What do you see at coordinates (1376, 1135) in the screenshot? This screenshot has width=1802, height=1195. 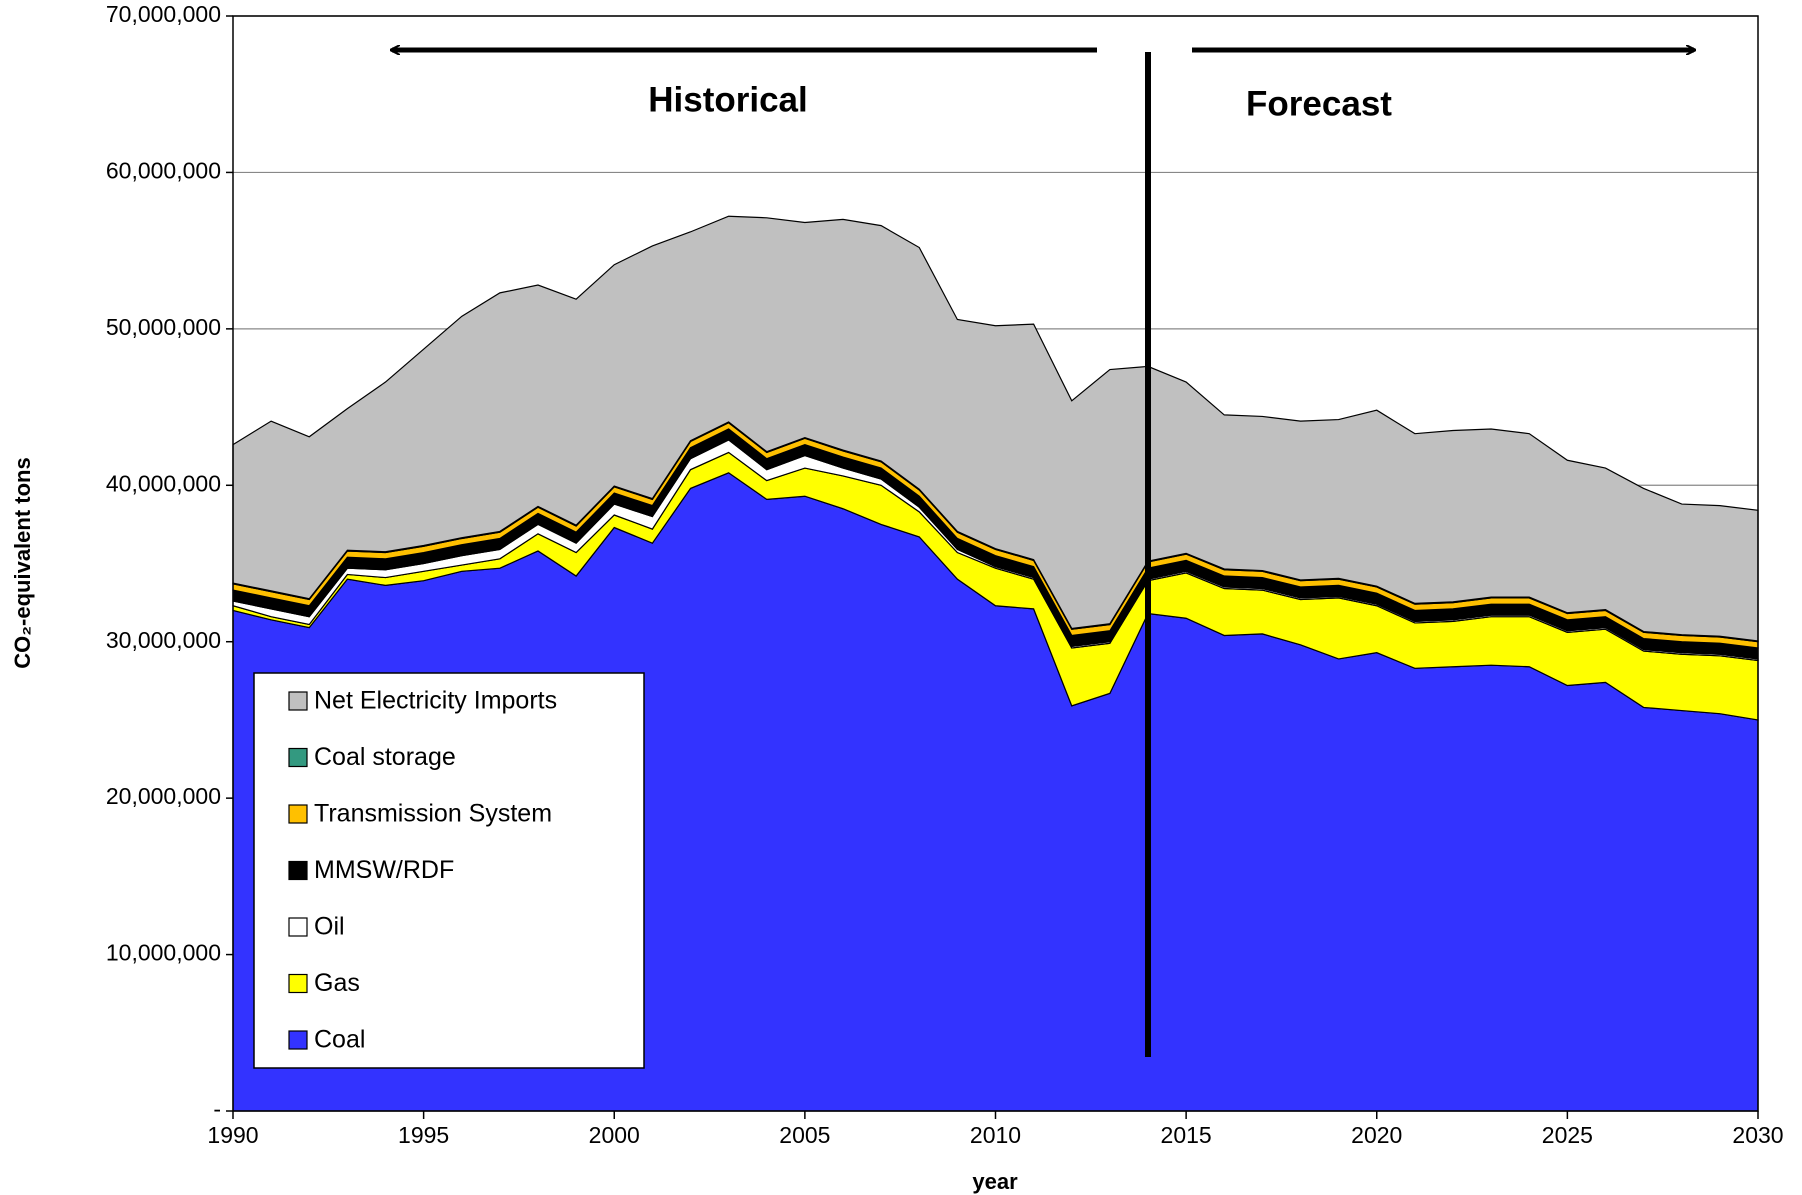 I see `x-tick-label: 2020` at bounding box center [1376, 1135].